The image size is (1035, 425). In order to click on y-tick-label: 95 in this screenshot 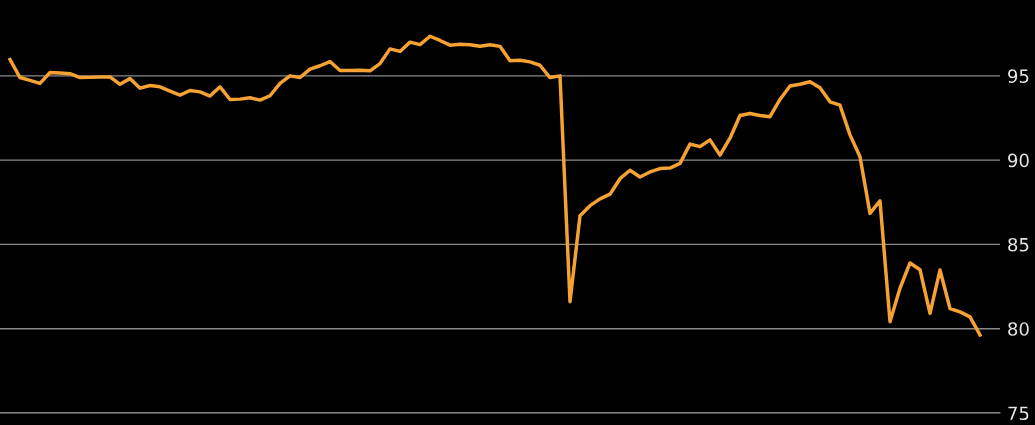, I will do `click(1018, 76)`.